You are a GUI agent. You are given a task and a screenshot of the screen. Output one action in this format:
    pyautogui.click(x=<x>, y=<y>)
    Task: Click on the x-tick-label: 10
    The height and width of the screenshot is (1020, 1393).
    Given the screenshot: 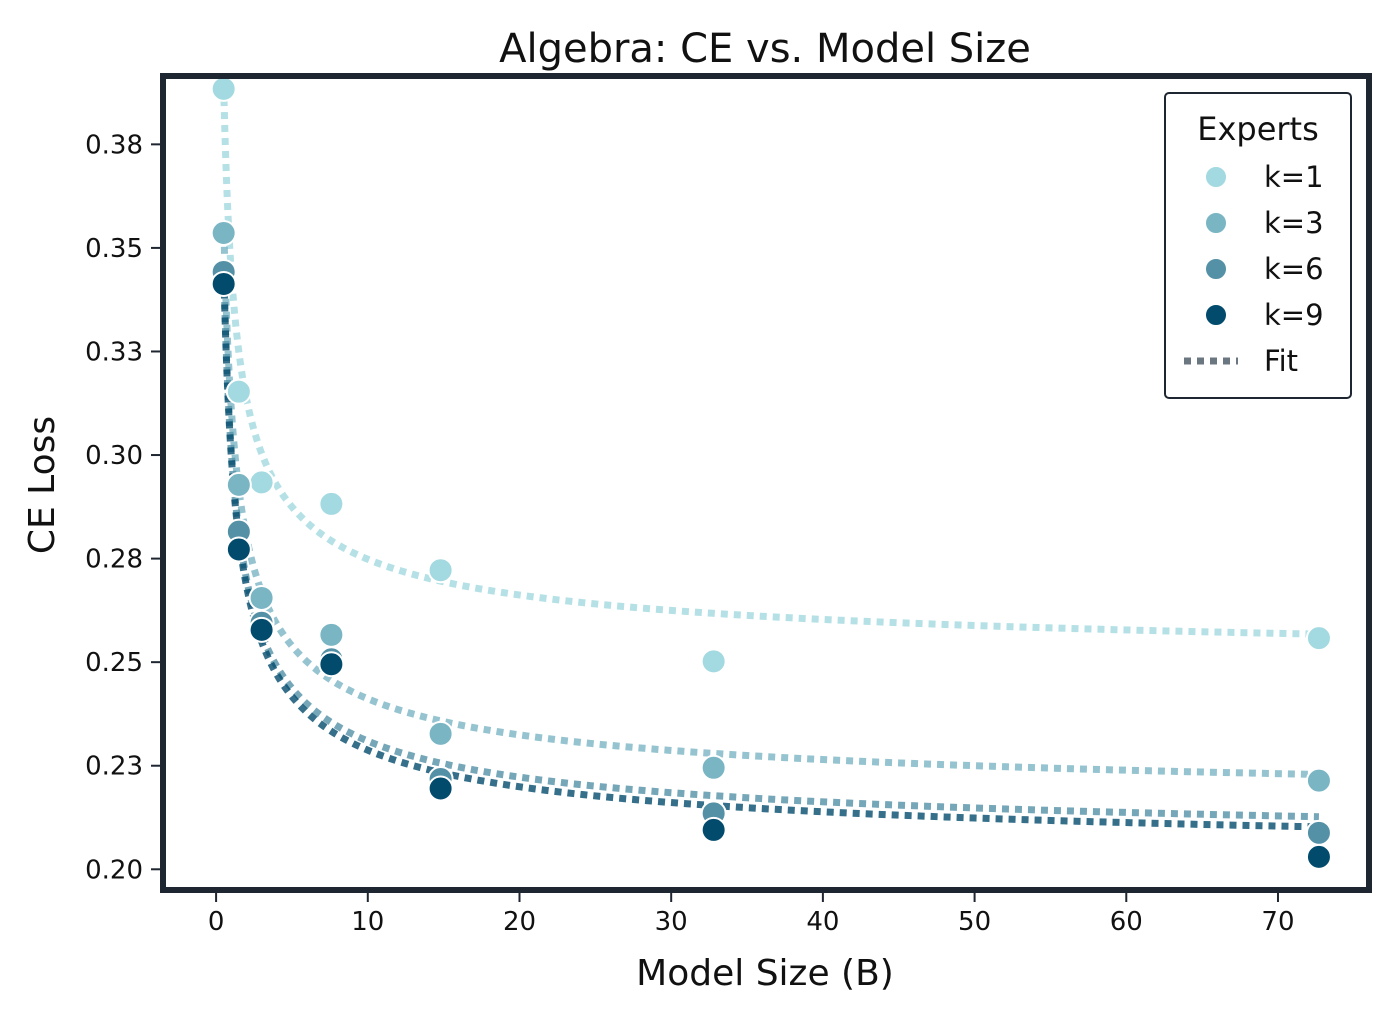 What is the action you would take?
    pyautogui.click(x=367, y=922)
    